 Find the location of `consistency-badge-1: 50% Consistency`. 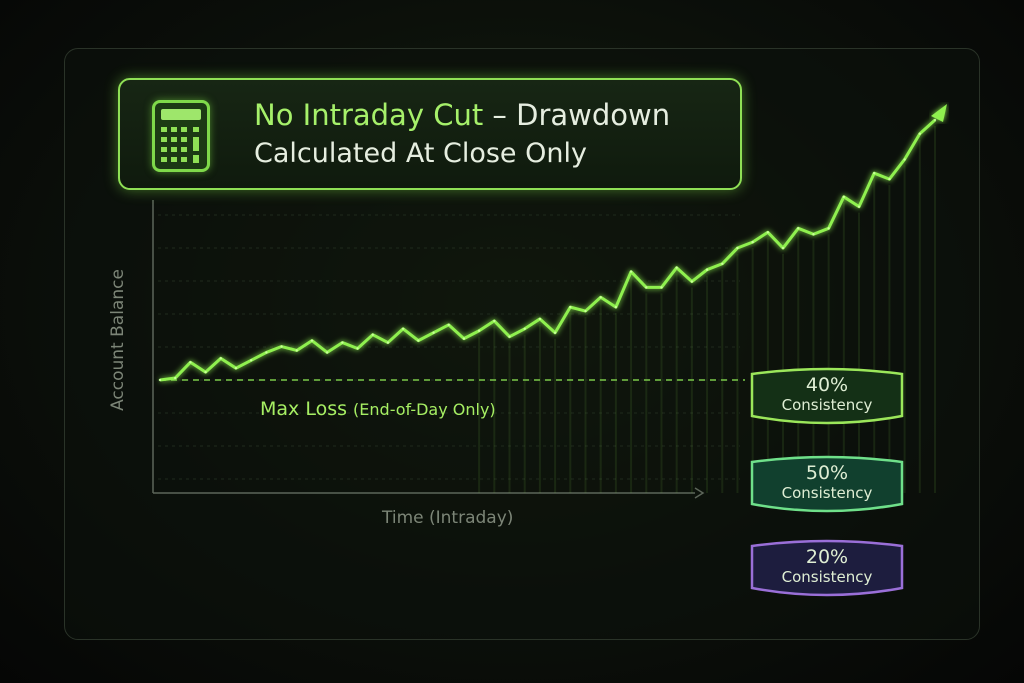

consistency-badge-1: 50% Consistency is located at coordinates (827, 485).